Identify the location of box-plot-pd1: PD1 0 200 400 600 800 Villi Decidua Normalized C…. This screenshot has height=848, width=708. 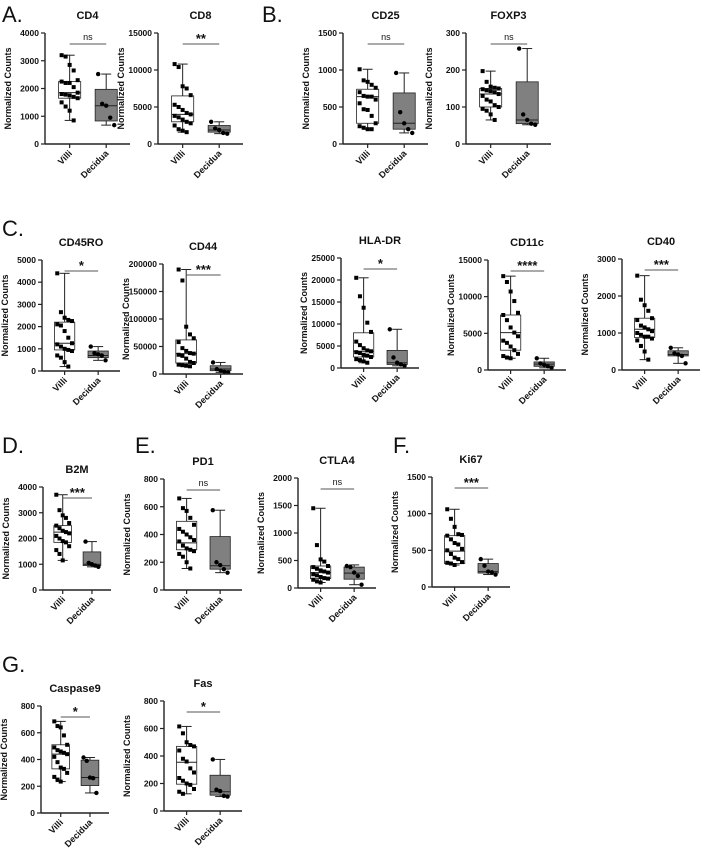
(182, 541).